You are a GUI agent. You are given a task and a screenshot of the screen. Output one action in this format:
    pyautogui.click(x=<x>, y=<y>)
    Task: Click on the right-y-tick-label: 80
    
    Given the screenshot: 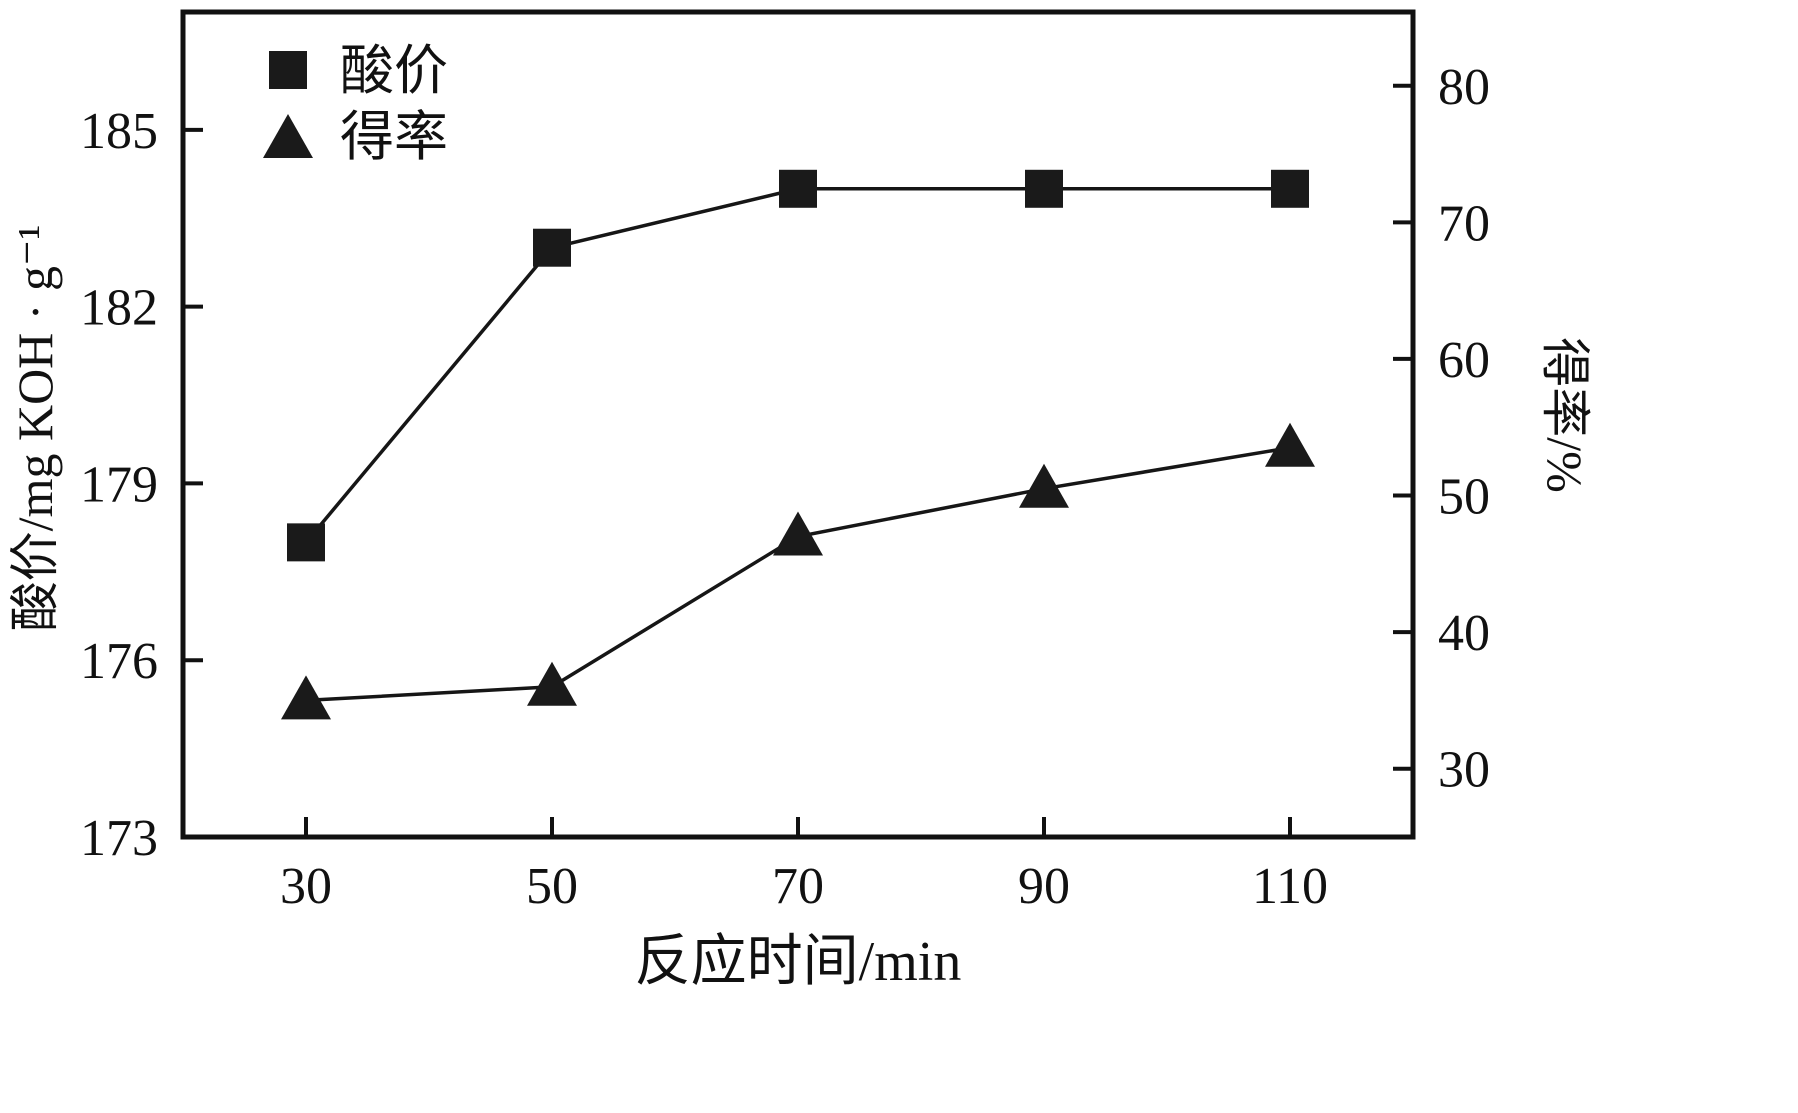 What is the action you would take?
    pyautogui.click(x=1464, y=87)
    